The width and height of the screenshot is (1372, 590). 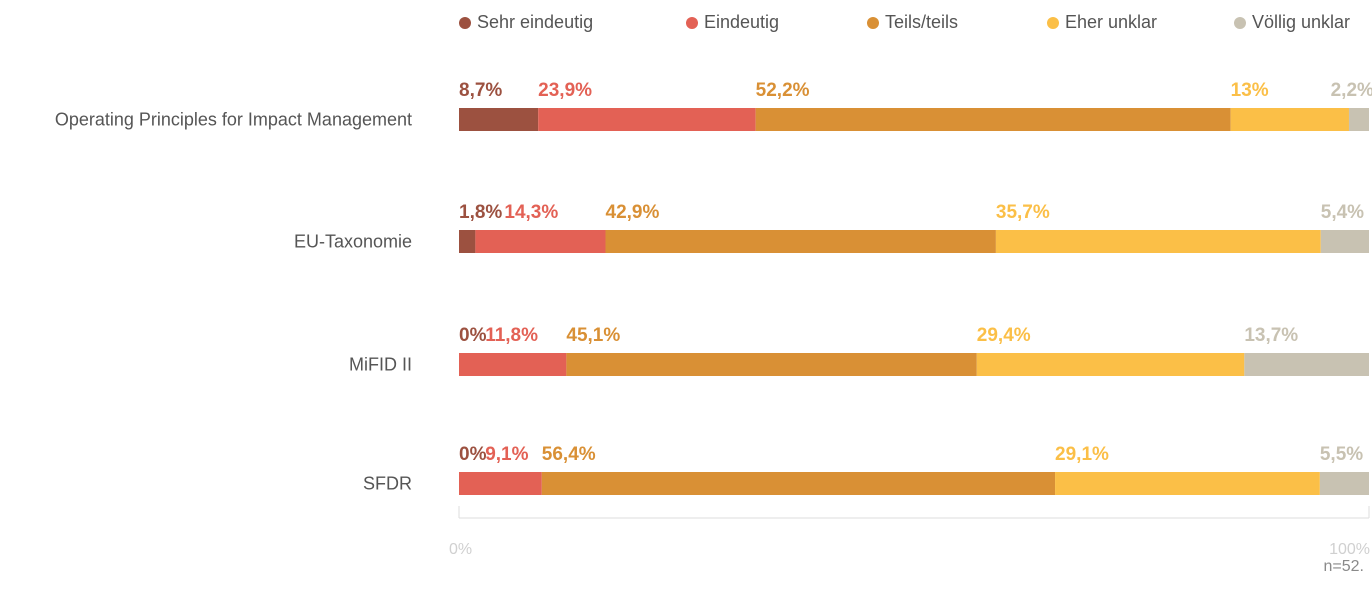 I want to click on value-label: 9,1%, so click(x=506, y=454).